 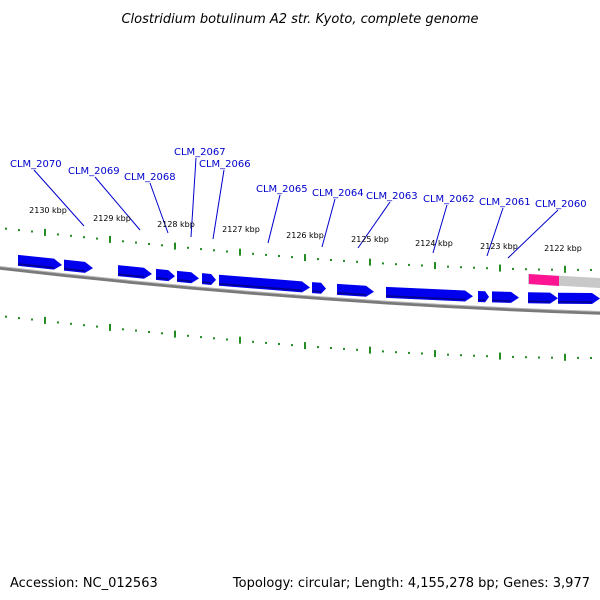 What do you see at coordinates (48, 210) in the screenshot?
I see `kbp-label: 2130 kbp` at bounding box center [48, 210].